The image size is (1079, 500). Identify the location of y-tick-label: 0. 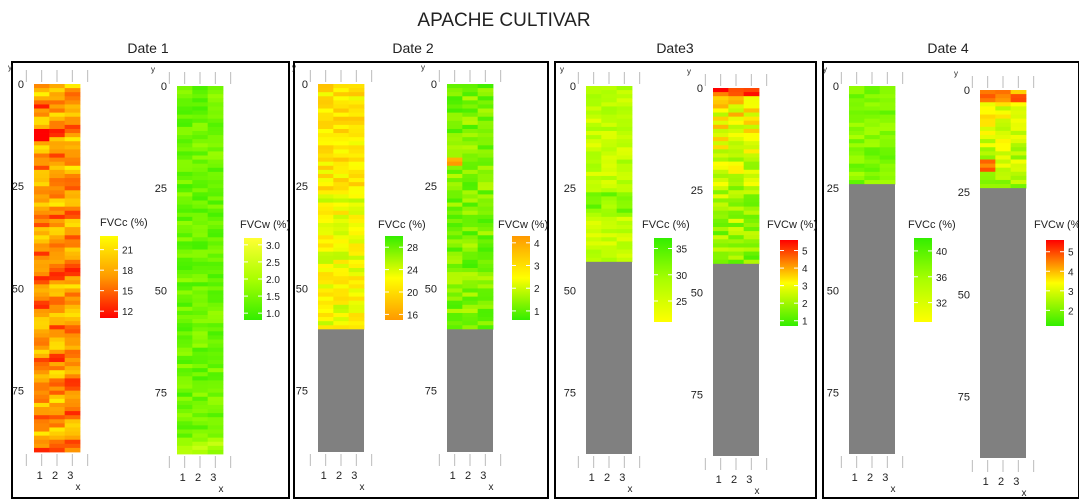
(434, 85).